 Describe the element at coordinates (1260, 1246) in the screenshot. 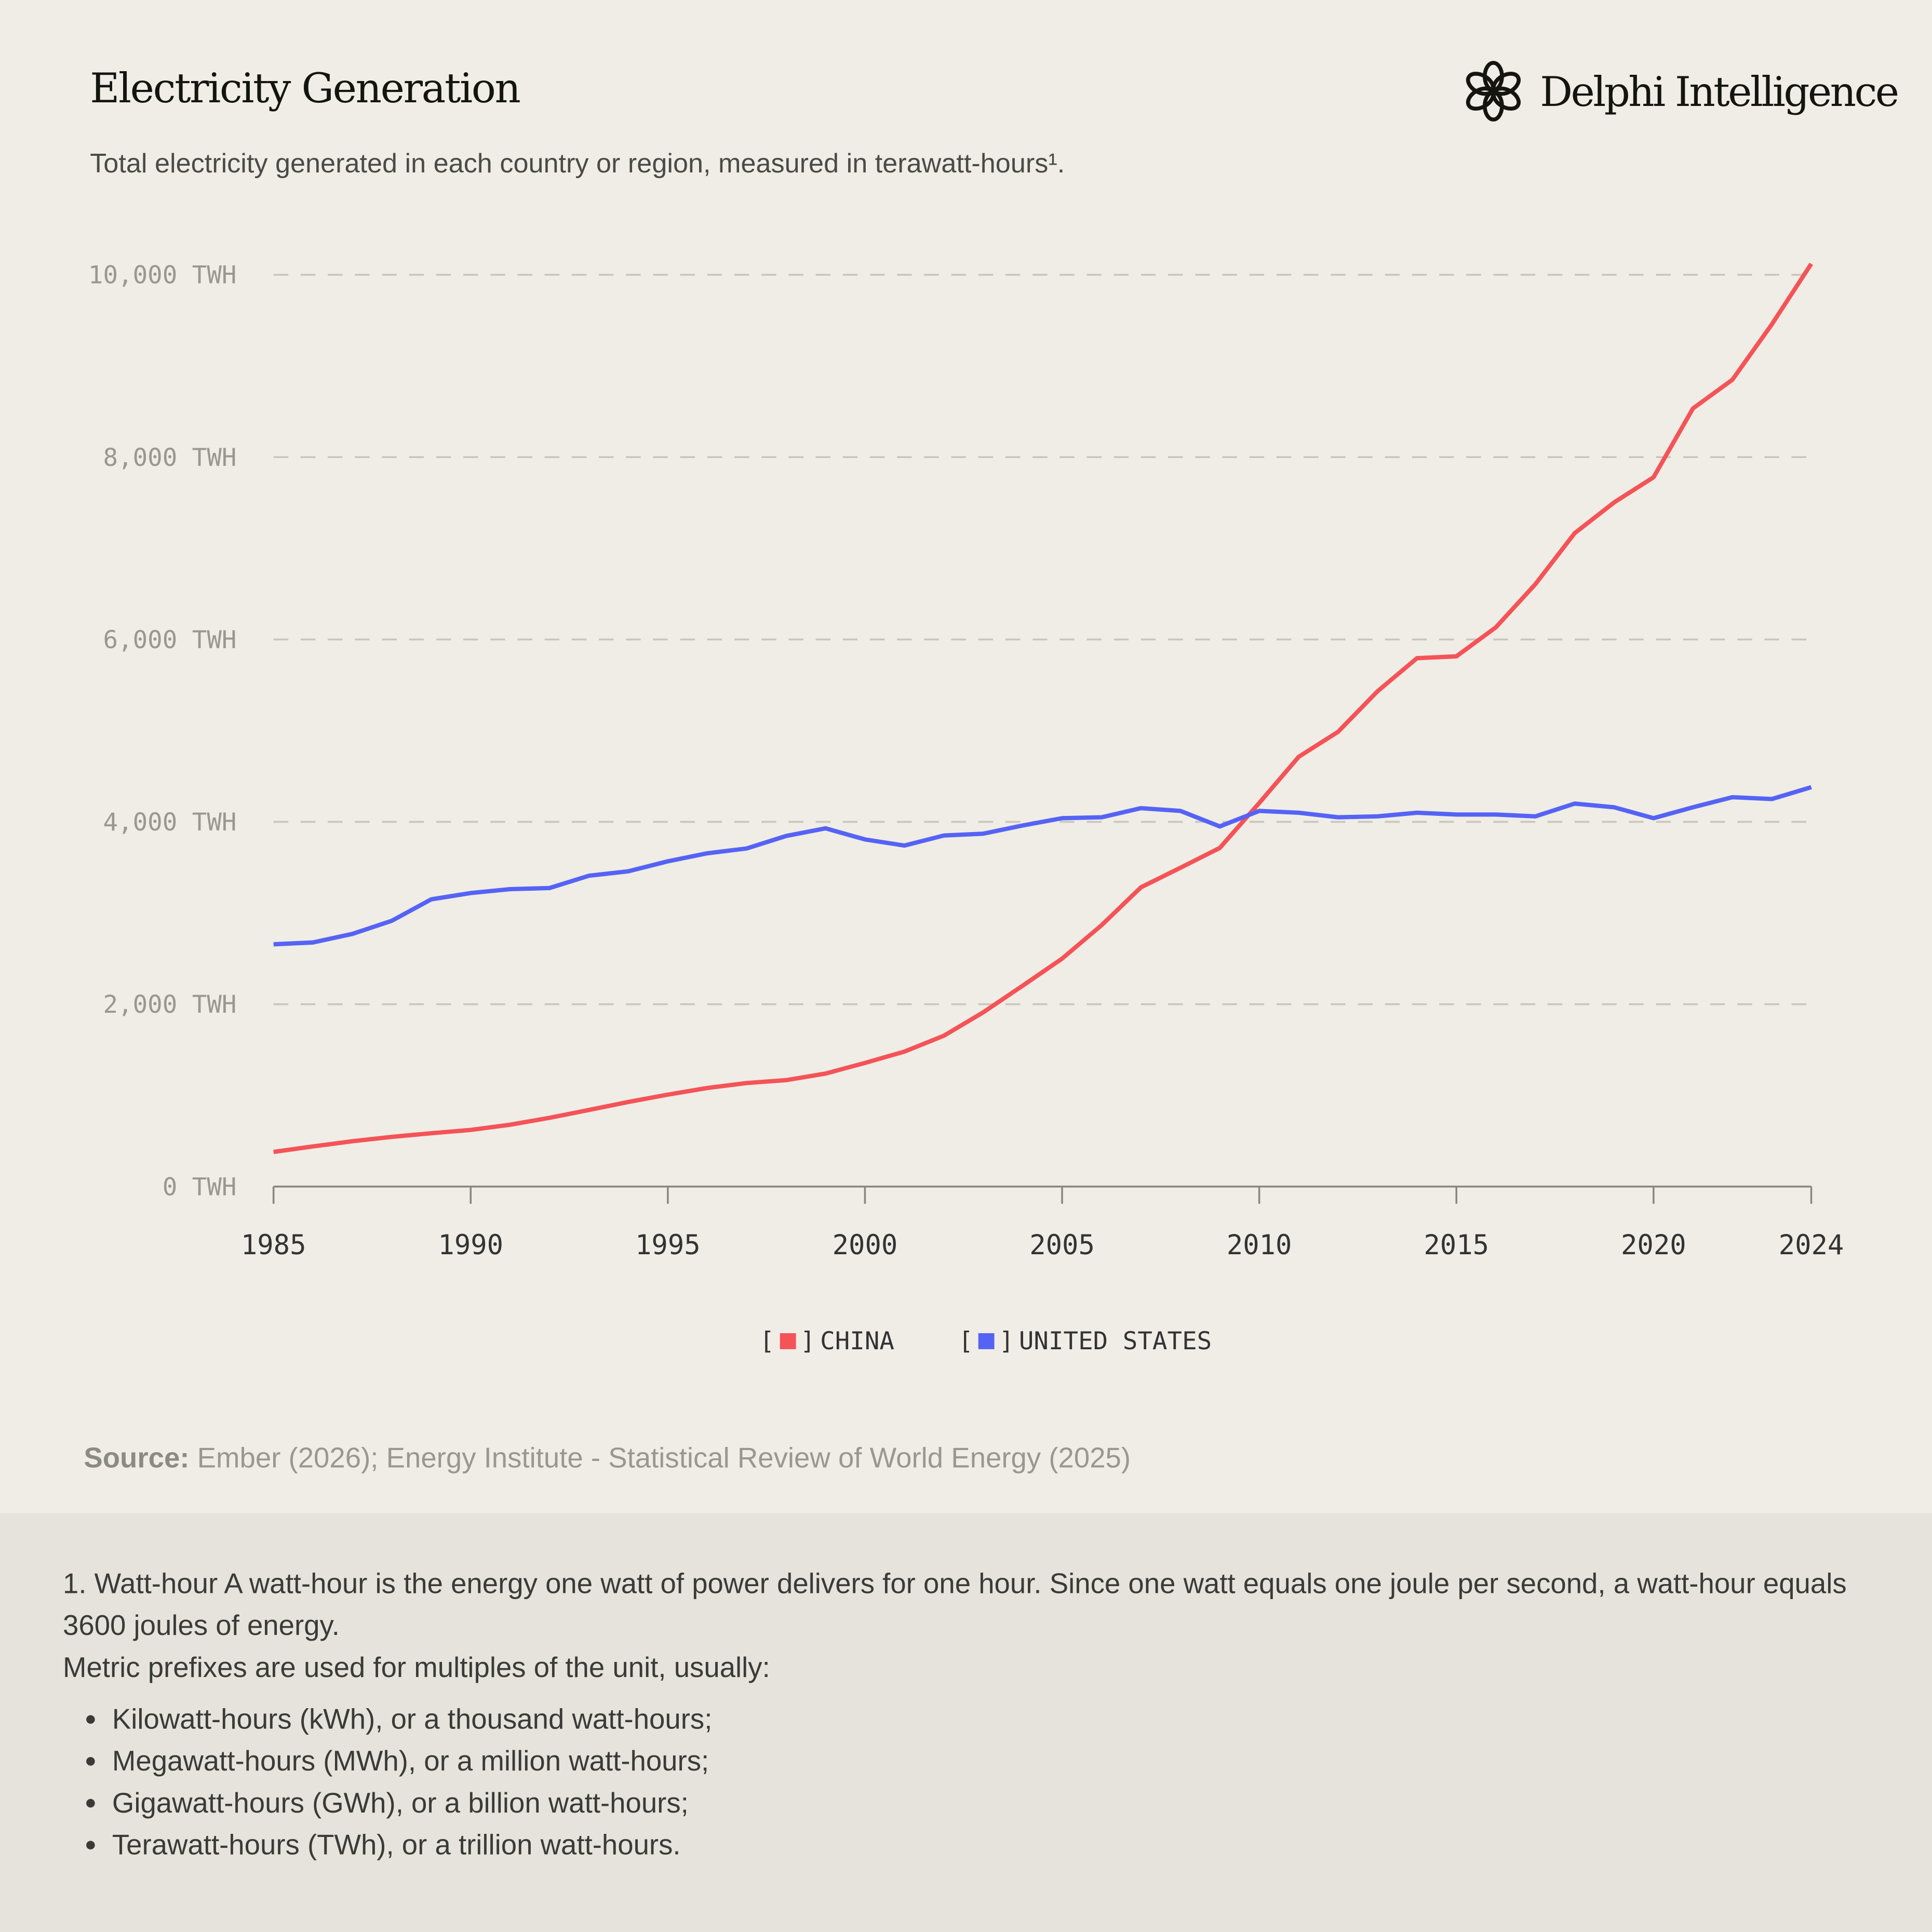

I see `x-tick-label: 2010` at that location.